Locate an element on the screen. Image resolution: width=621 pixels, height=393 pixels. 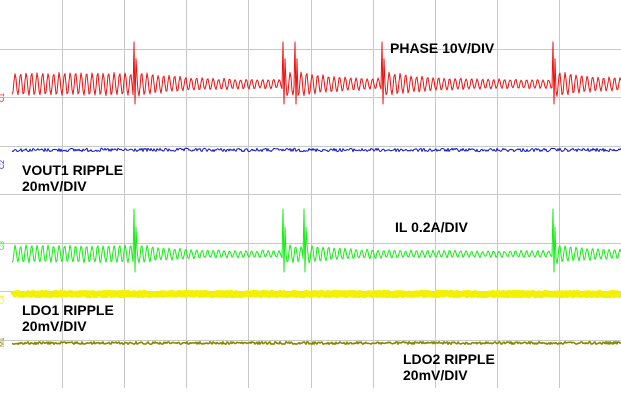
ldo1-label: LDO1 RIPPLE 20mV/DIV is located at coordinates (68, 318).